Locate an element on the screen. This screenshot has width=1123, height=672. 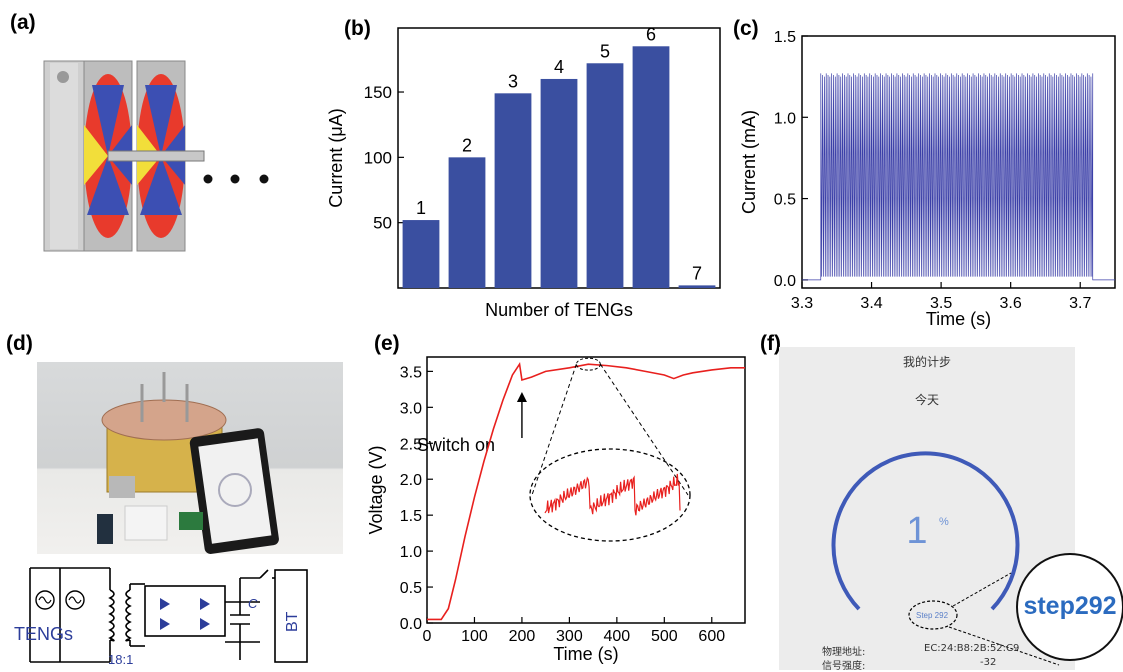
mac-value: EC:24:B8:2B:52:C9 is located at coordinates (972, 648).